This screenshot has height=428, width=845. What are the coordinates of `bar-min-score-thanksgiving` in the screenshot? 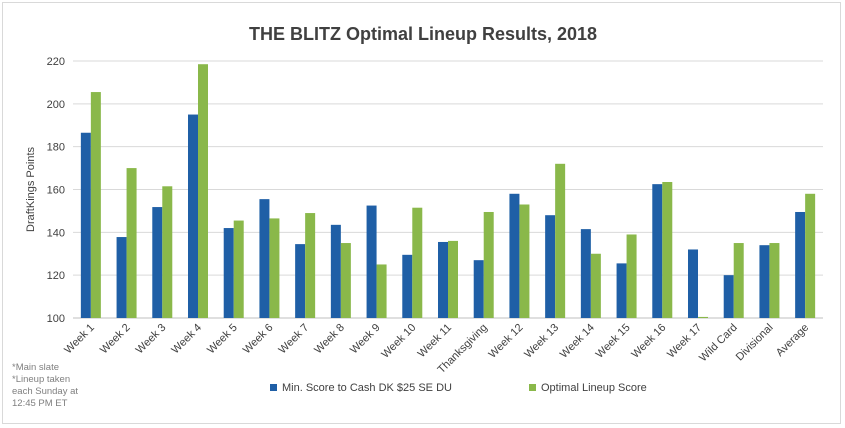 It's located at (478, 289).